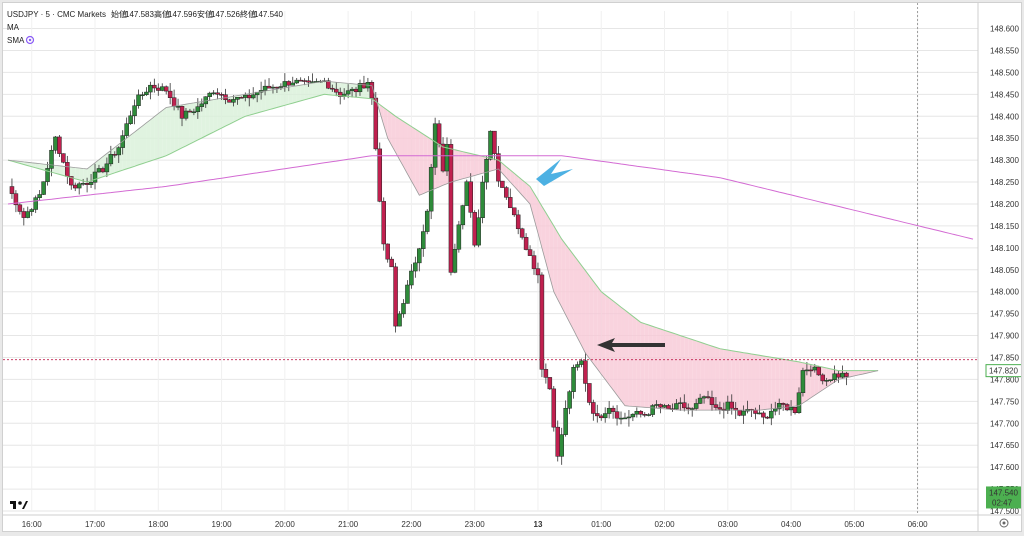 The image size is (1024, 536). Describe the element at coordinates (1004, 29) in the screenshot. I see `y-tick-label: 148.600` at that location.